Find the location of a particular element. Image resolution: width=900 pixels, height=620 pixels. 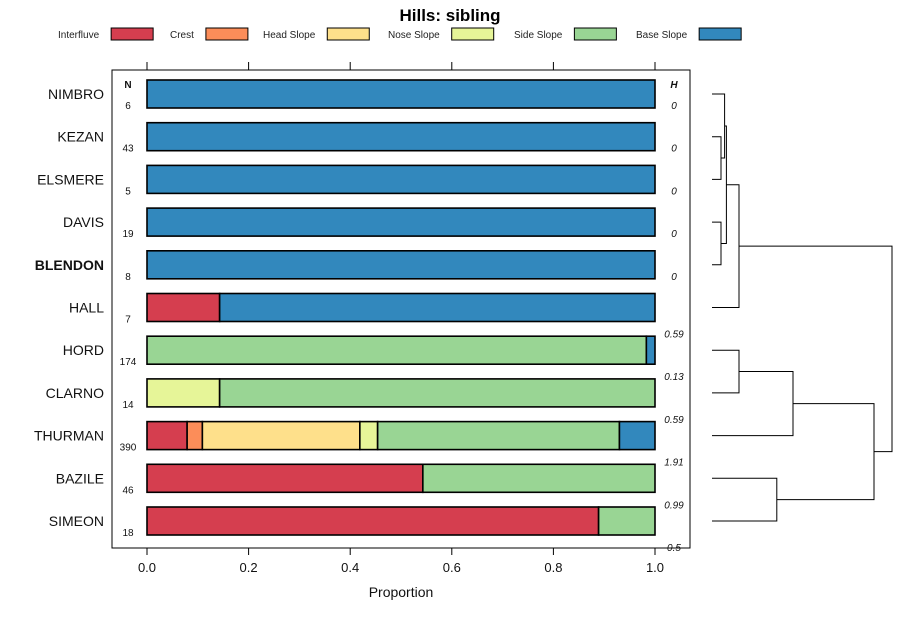

legend-swatch-base-slope is located at coordinates (720, 34).